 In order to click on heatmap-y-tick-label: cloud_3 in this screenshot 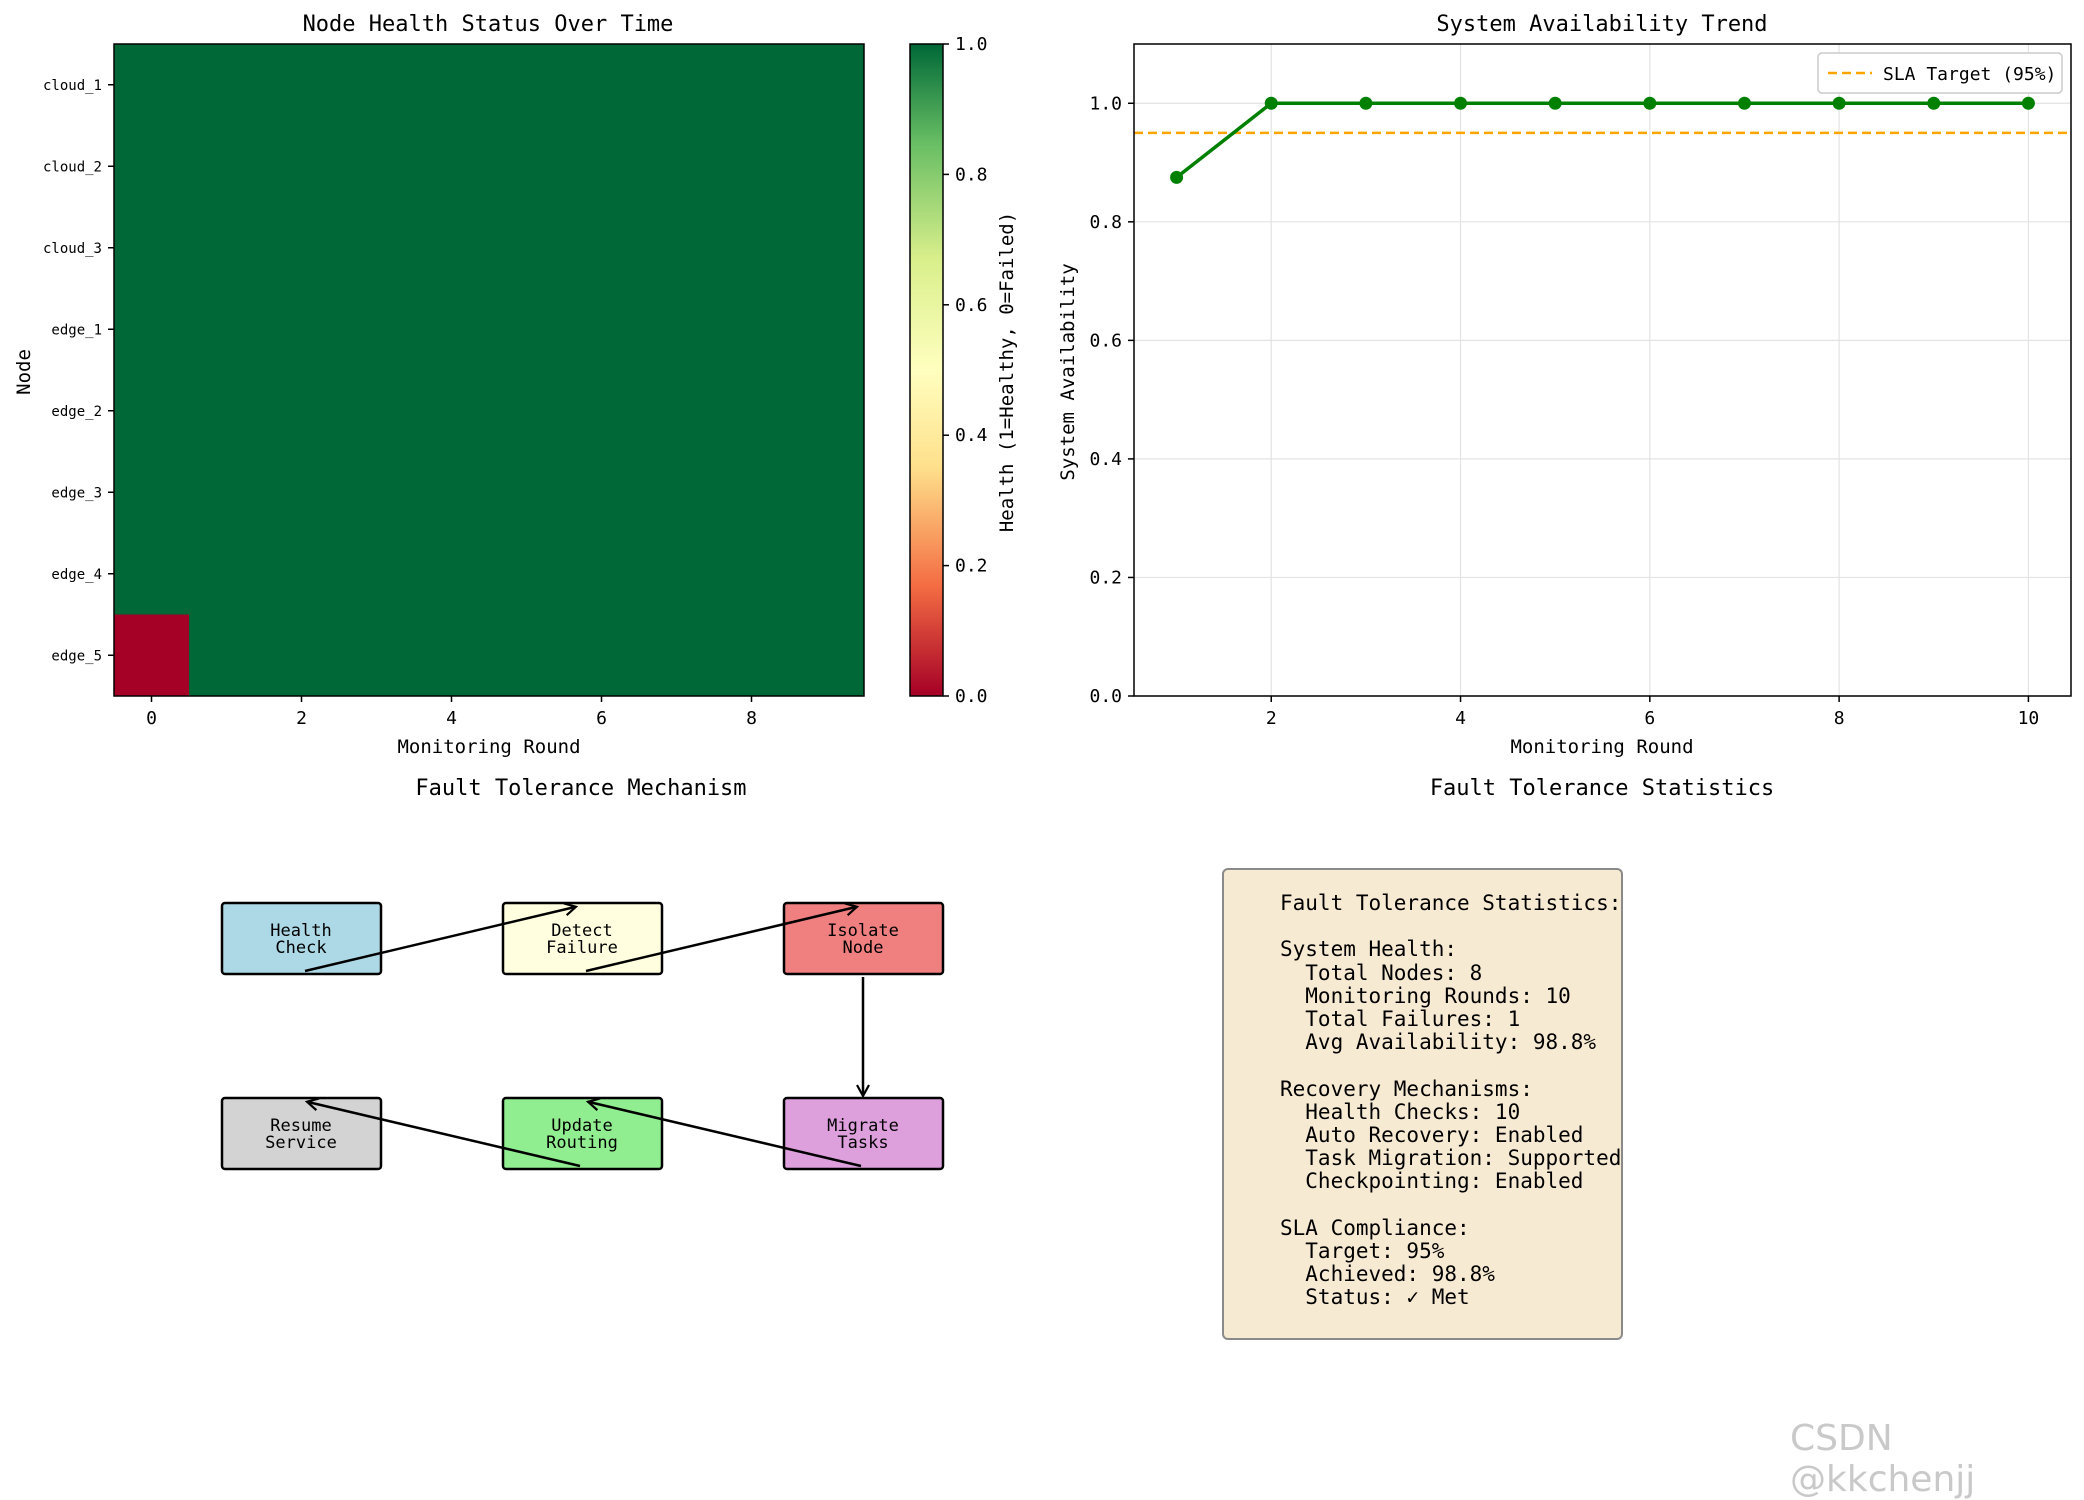, I will do `click(72, 249)`.